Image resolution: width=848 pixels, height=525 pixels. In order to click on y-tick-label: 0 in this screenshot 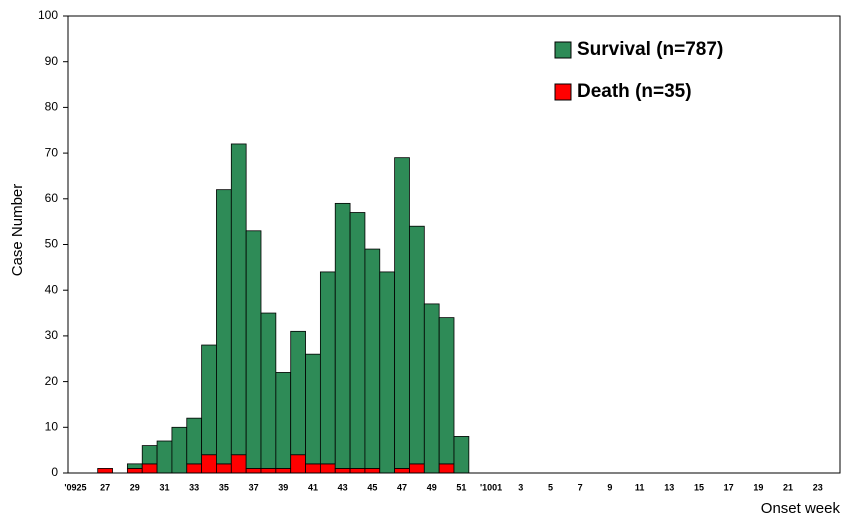, I will do `click(54, 472)`.